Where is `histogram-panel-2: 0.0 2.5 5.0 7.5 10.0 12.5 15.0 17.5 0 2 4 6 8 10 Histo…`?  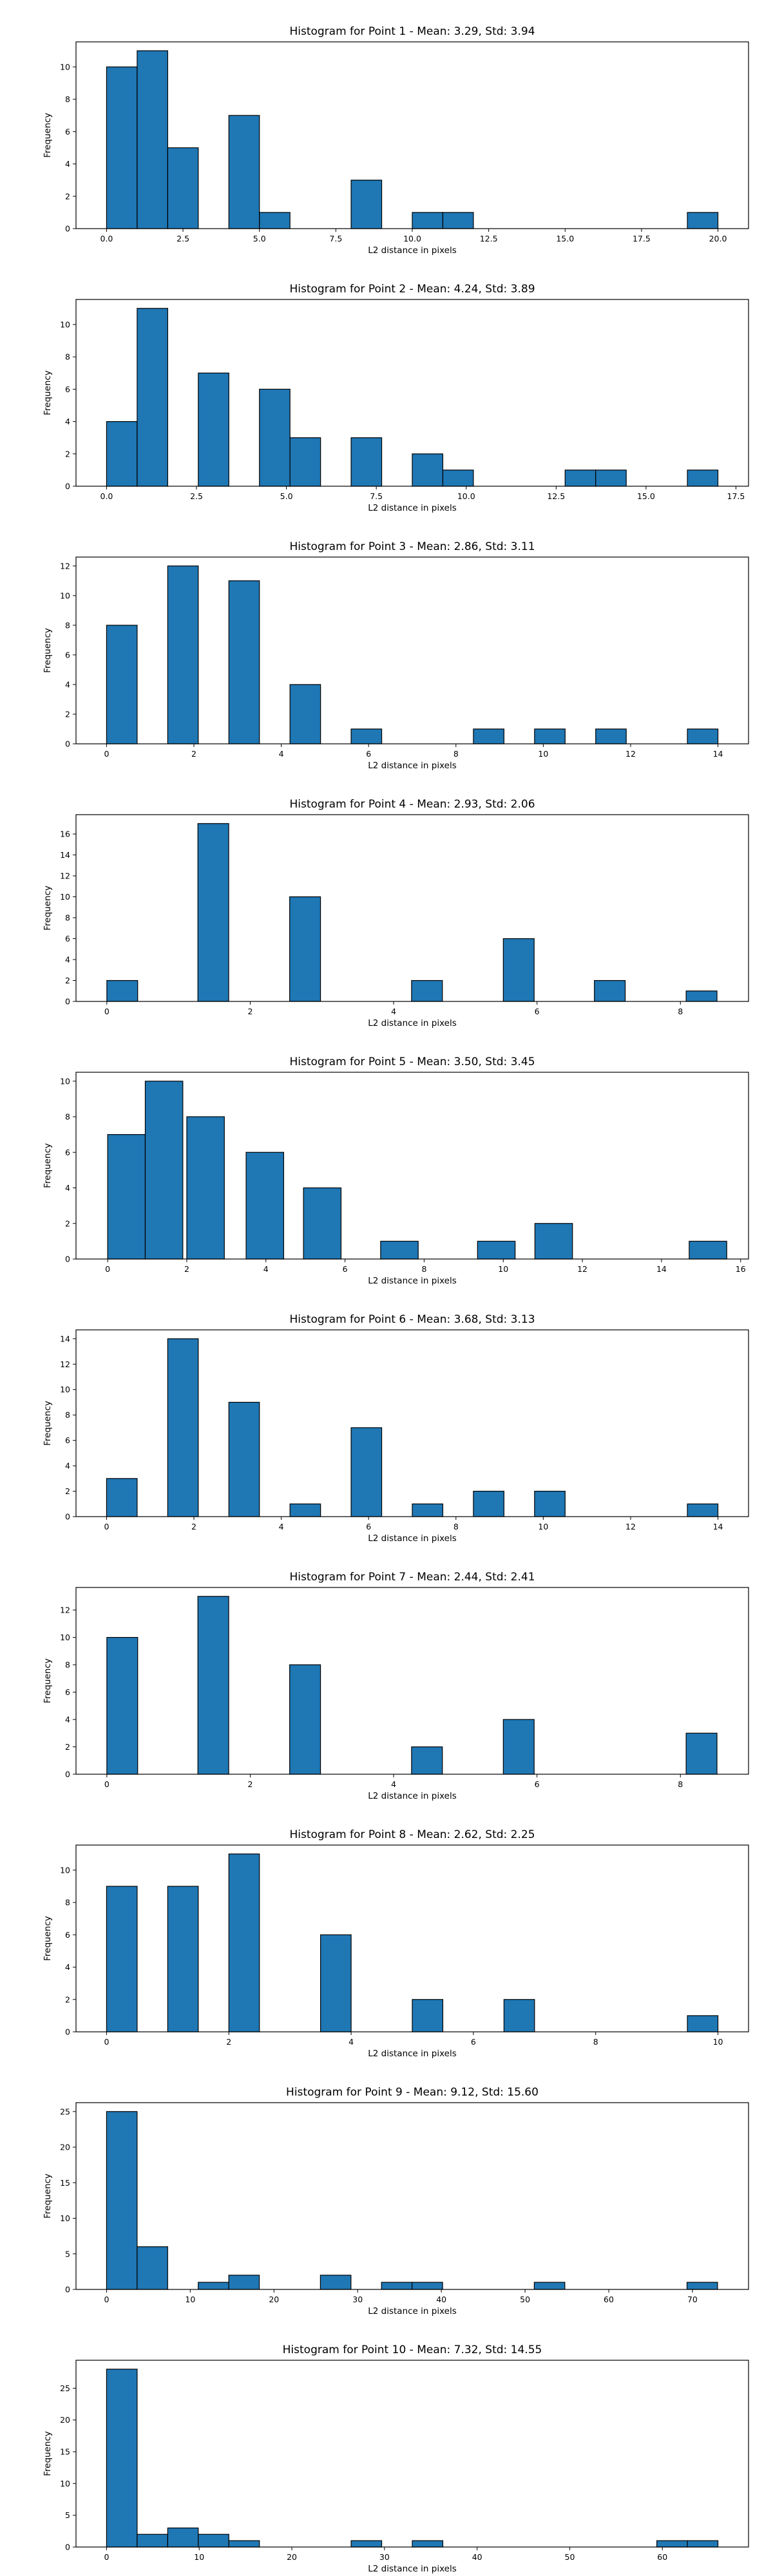
histogram-panel-2: 0.0 2.5 5.0 7.5 10.0 12.5 15.0 17.5 0 2 4 6 8 10 Histo… is located at coordinates (386, 386).